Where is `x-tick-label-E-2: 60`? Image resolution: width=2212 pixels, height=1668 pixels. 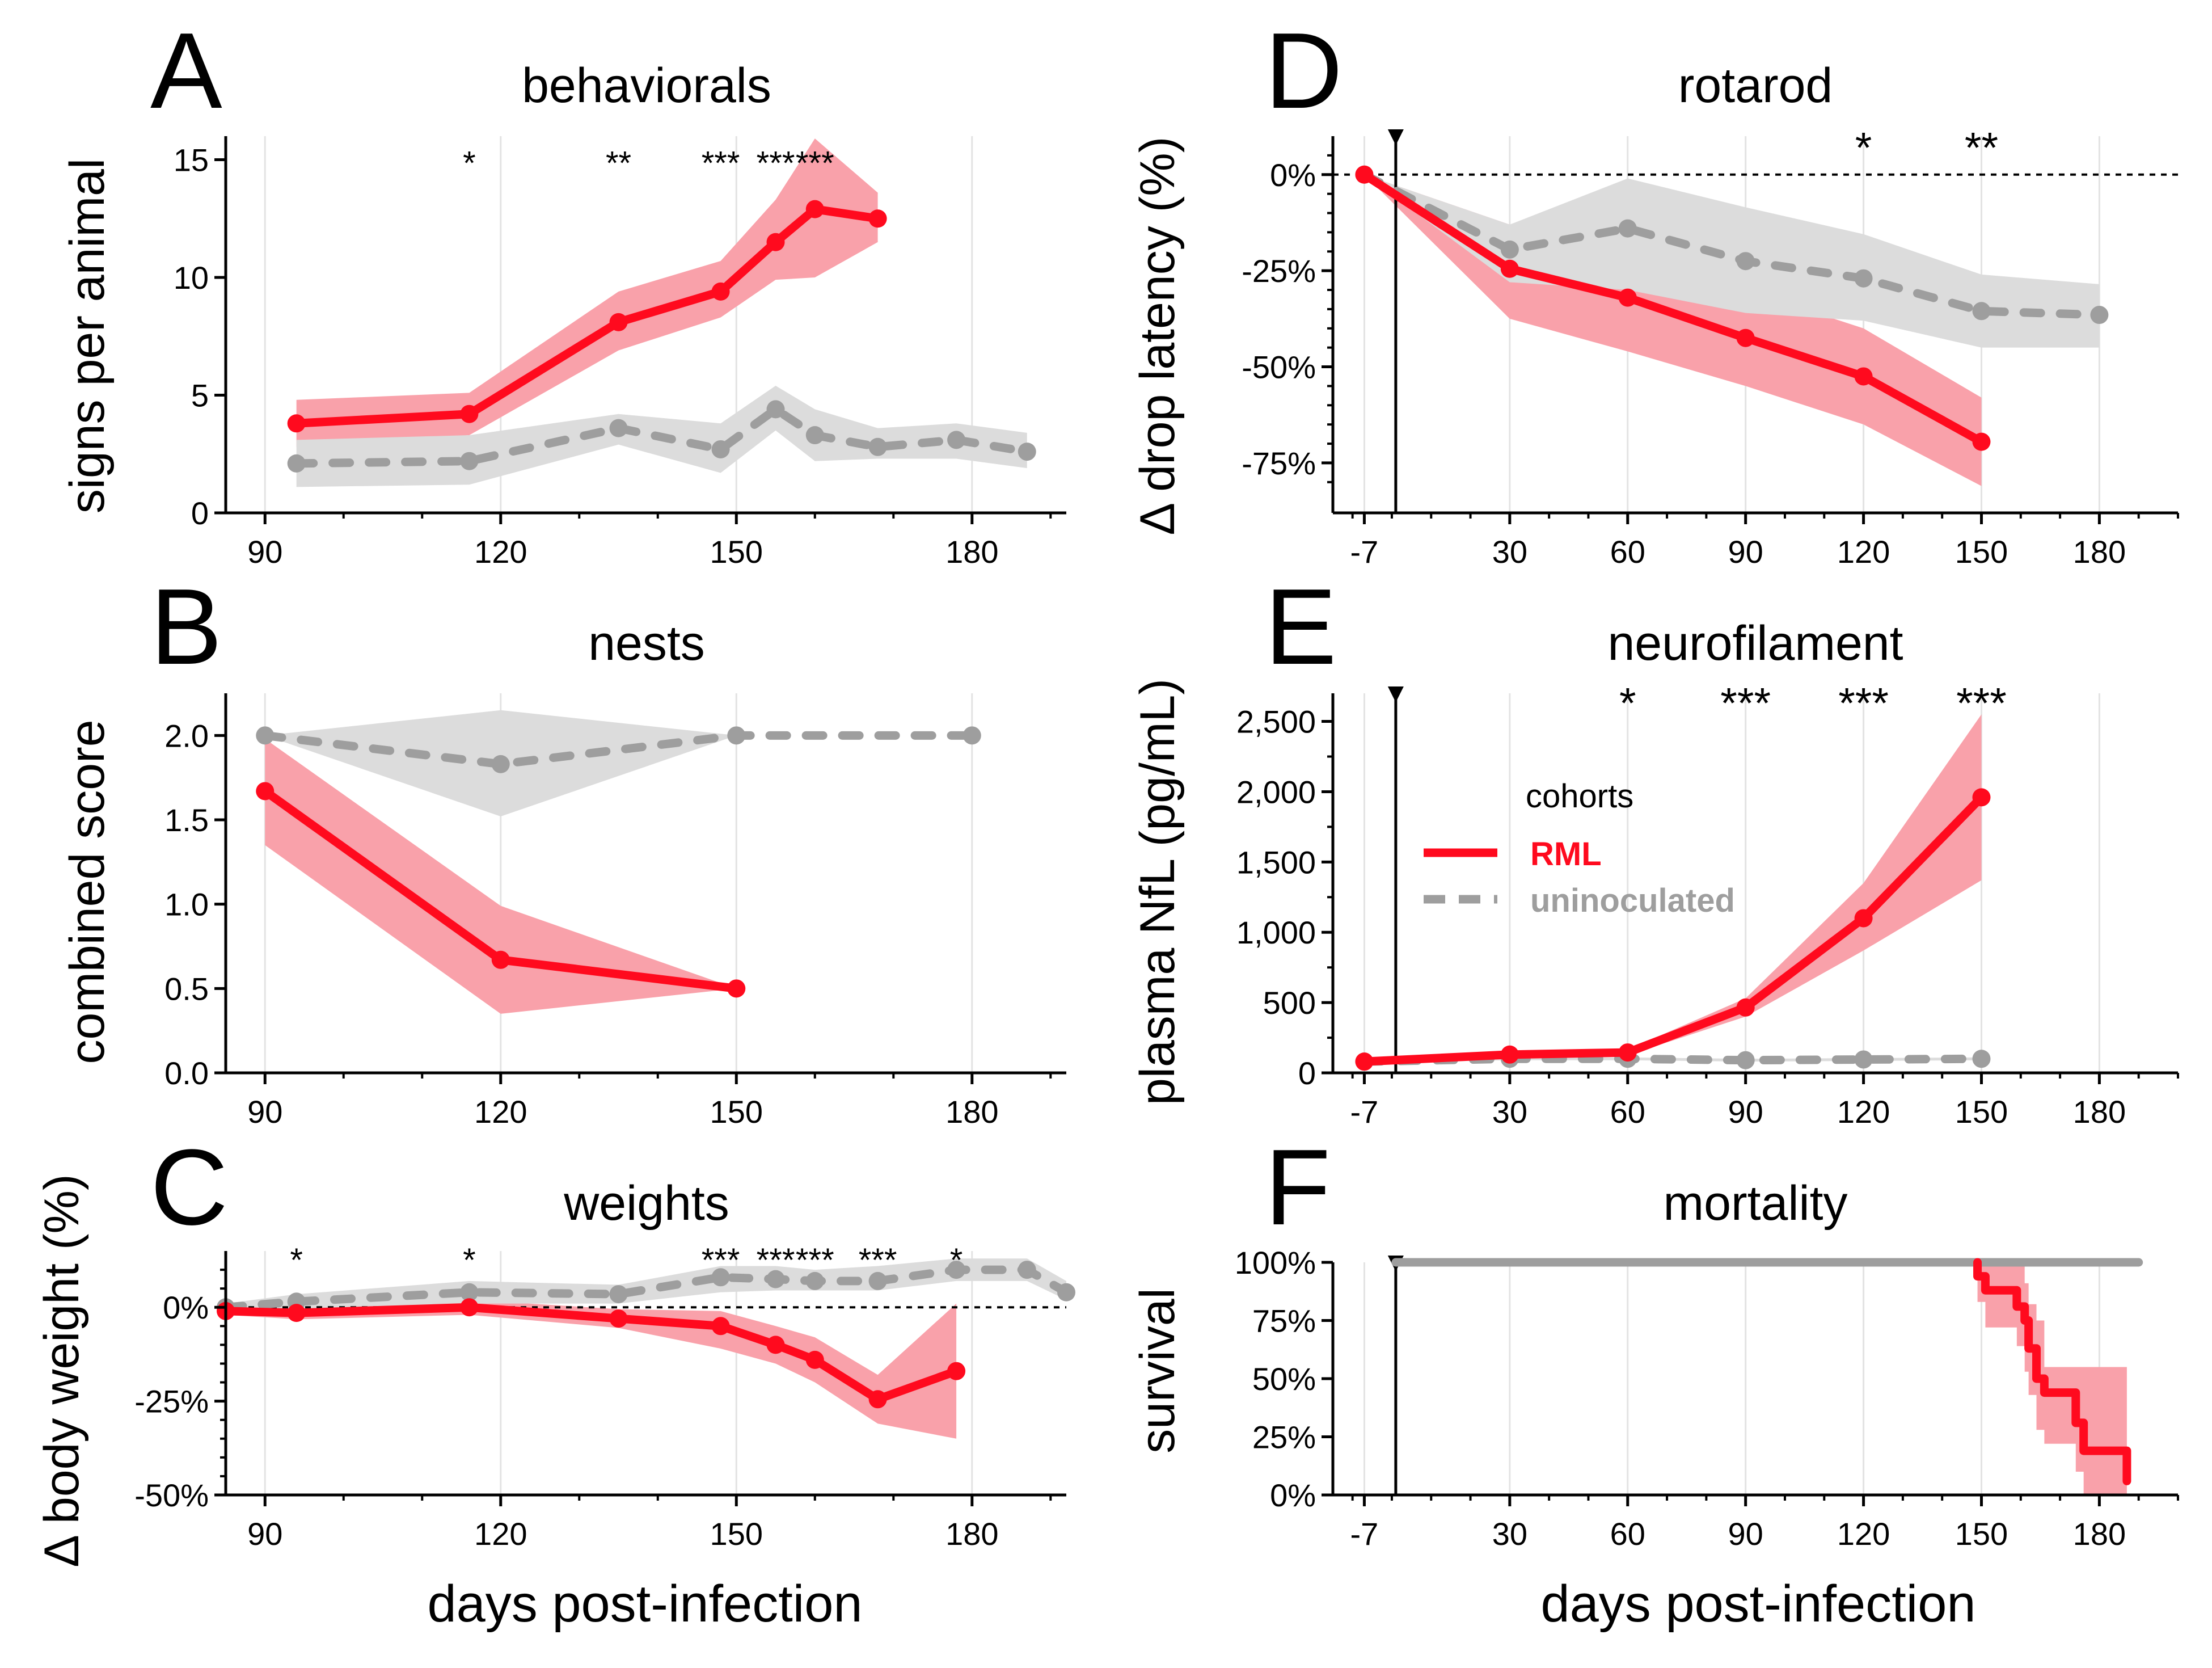 x-tick-label-E-2: 60 is located at coordinates (1627, 1112).